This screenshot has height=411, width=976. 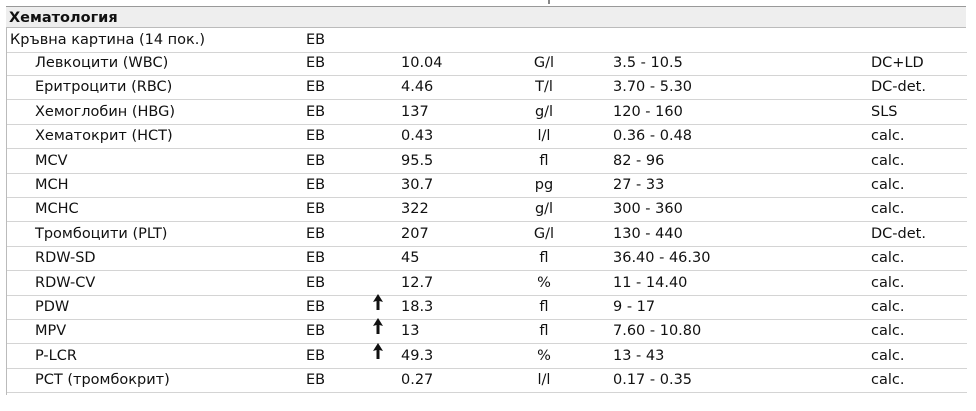 What do you see at coordinates (639, 355) in the screenshot?
I see `reference-range: 13 - 43` at bounding box center [639, 355].